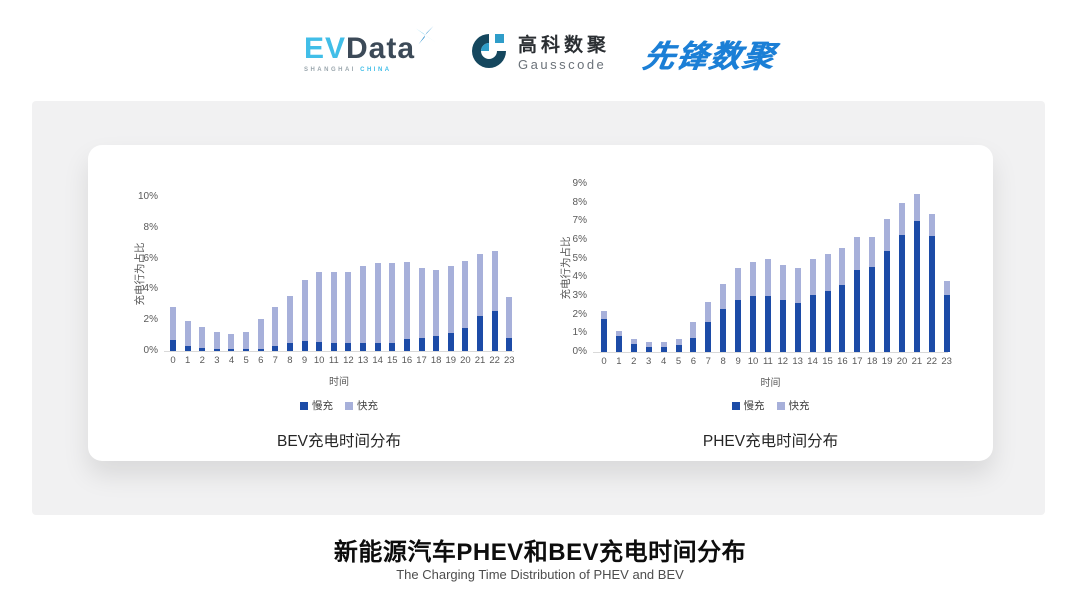 The image size is (1080, 608). What do you see at coordinates (339, 382) in the screenshot?
I see `x-axis-title: 时间` at bounding box center [339, 382].